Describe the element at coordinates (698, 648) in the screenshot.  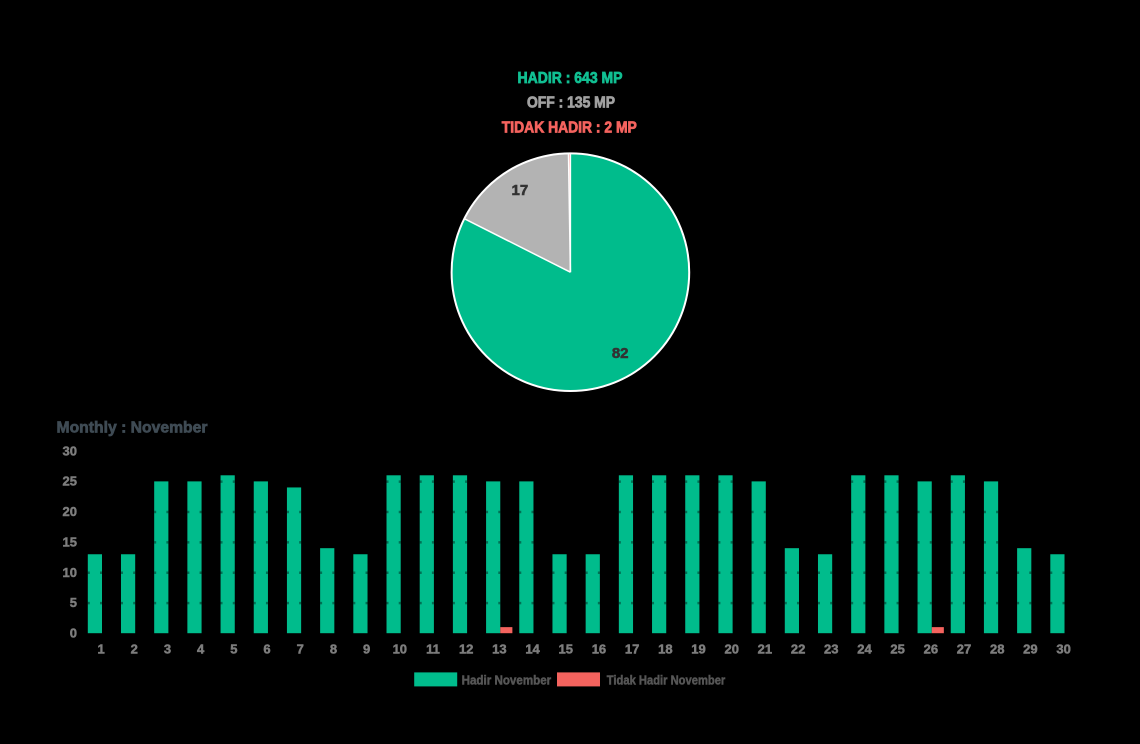
I see `svg-text: 19` at that location.